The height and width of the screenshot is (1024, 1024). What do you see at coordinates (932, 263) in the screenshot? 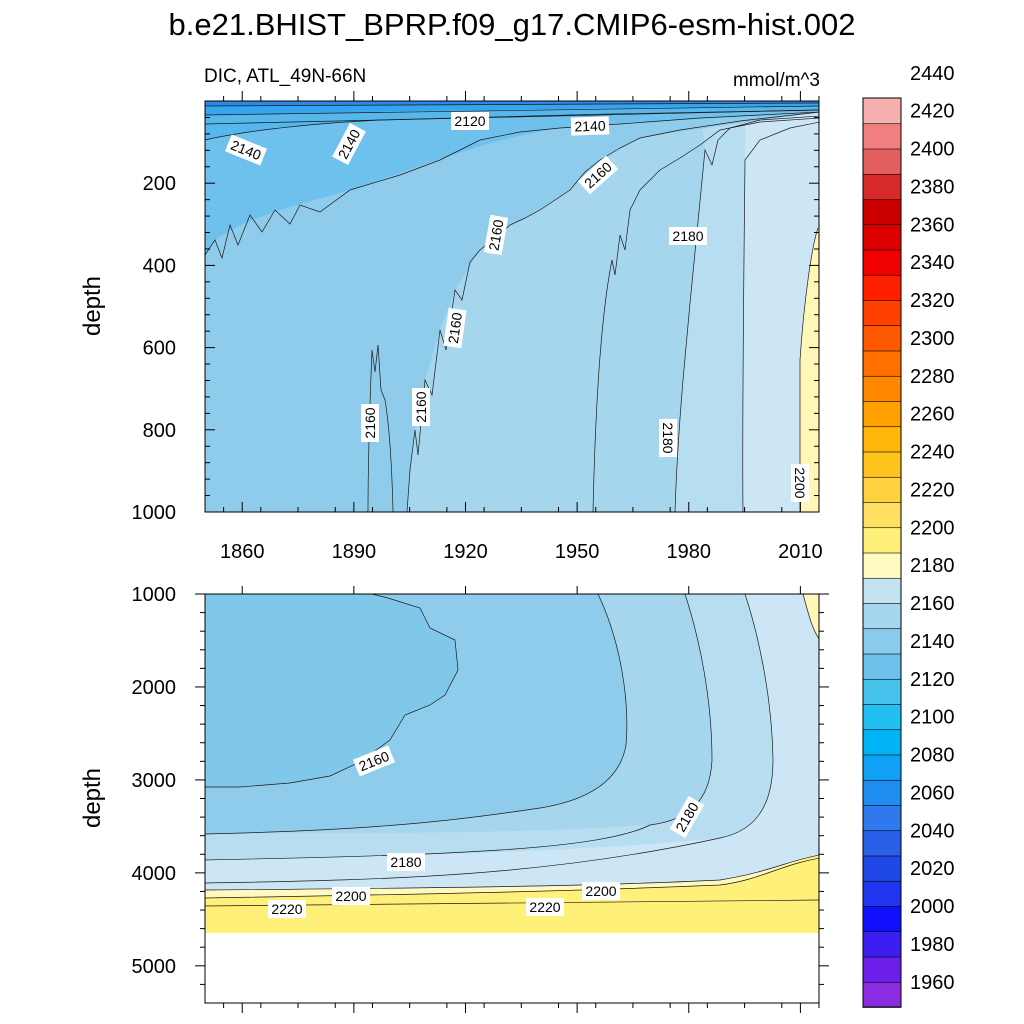
I see `colorbar-tick-label: 2340` at bounding box center [932, 263].